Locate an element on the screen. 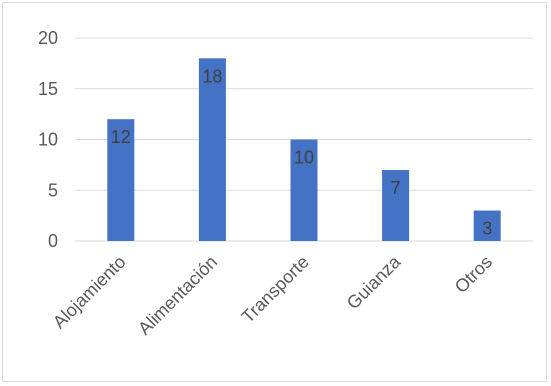 Image resolution: width=551 pixels, height=386 pixels. bar-alimentacion is located at coordinates (212, 149).